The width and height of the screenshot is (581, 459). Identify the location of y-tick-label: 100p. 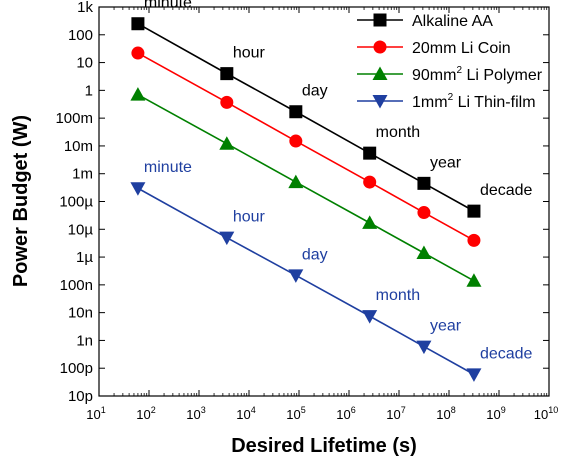
(76, 368).